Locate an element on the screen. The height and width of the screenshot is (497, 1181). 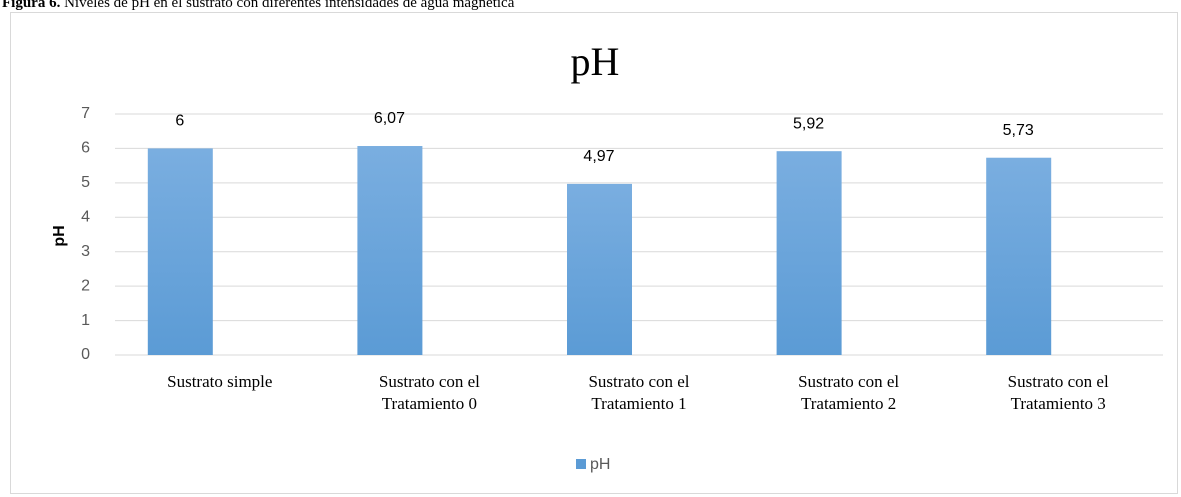
data-label: 4,97 is located at coordinates (598, 156).